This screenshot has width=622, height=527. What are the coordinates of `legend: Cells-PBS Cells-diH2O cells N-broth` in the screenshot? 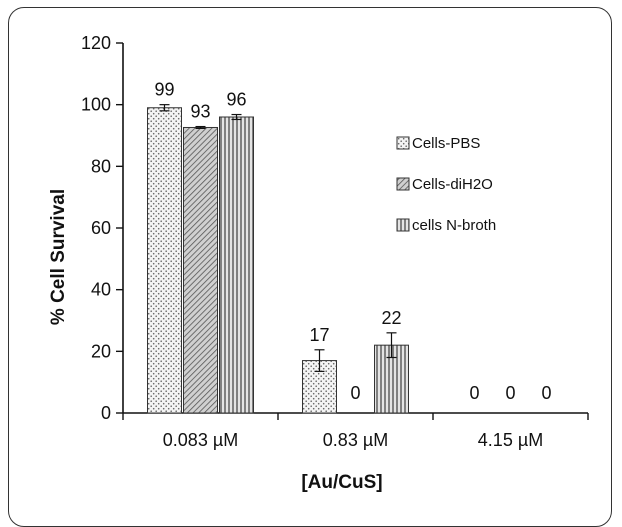 It's located at (446, 184).